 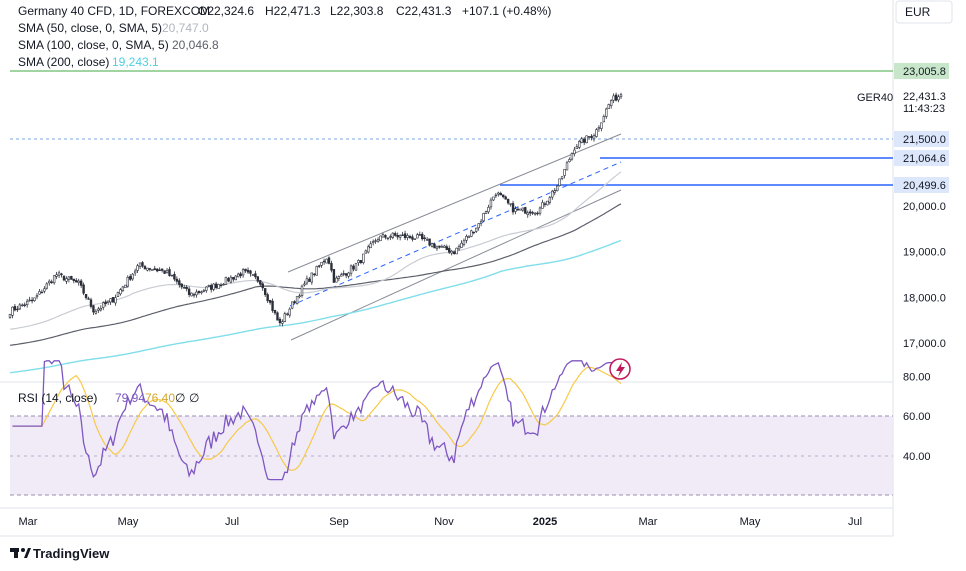 I want to click on symbol-title: Germany 40 CFD, 1D, FOREXCOM, so click(x=114, y=11).